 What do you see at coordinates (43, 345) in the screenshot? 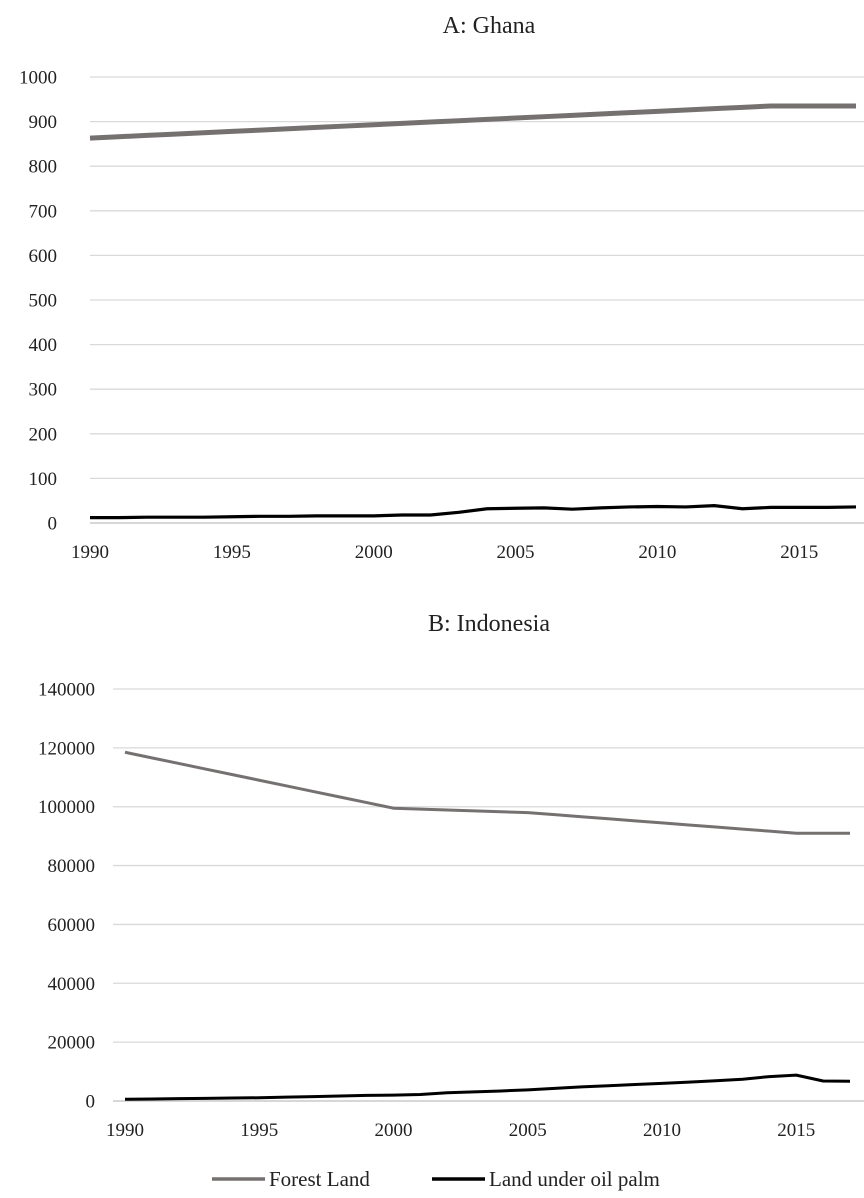
I see `y-tick-label: 400` at bounding box center [43, 345].